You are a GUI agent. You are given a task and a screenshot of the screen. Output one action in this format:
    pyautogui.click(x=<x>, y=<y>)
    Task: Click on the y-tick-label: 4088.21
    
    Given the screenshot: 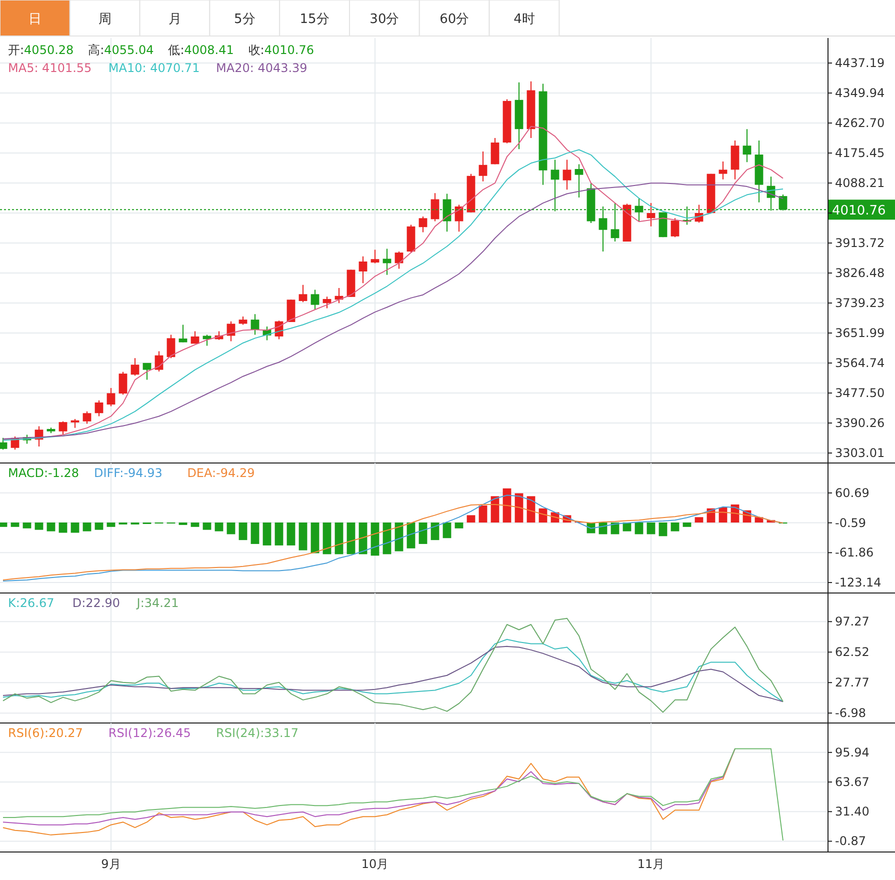 What is the action you would take?
    pyautogui.click(x=860, y=183)
    